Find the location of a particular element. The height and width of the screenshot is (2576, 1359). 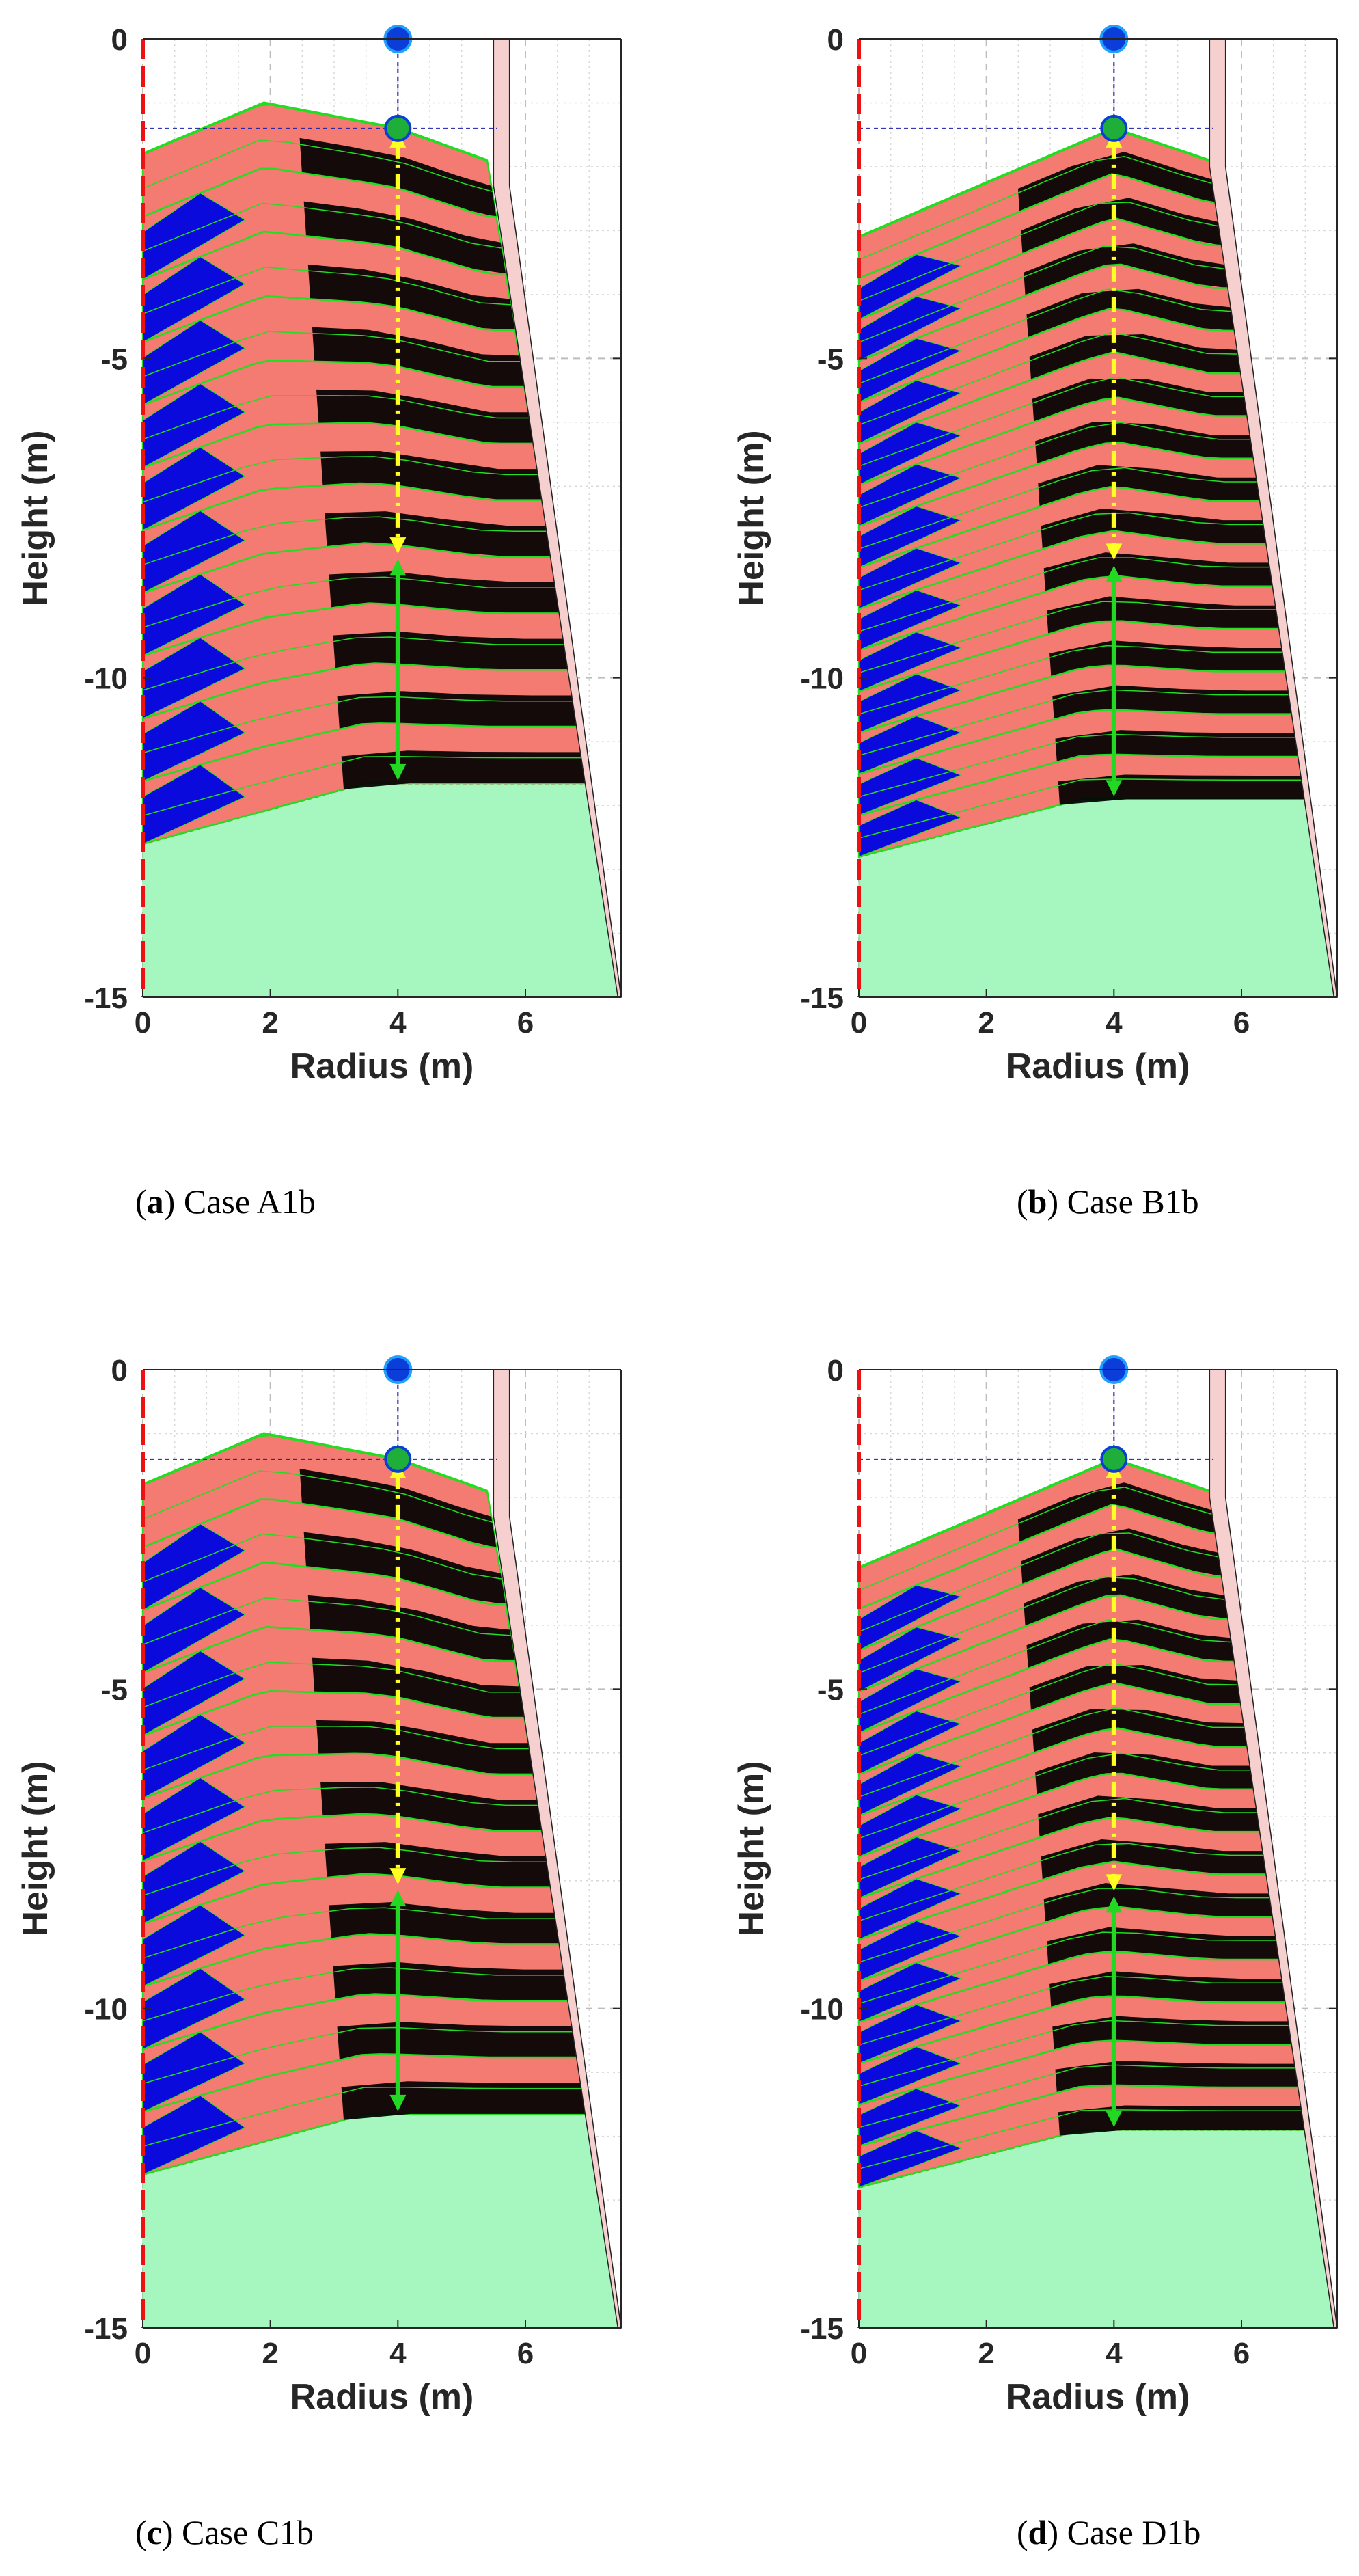

caption-text: Case A1b is located at coordinates (245, 1201).